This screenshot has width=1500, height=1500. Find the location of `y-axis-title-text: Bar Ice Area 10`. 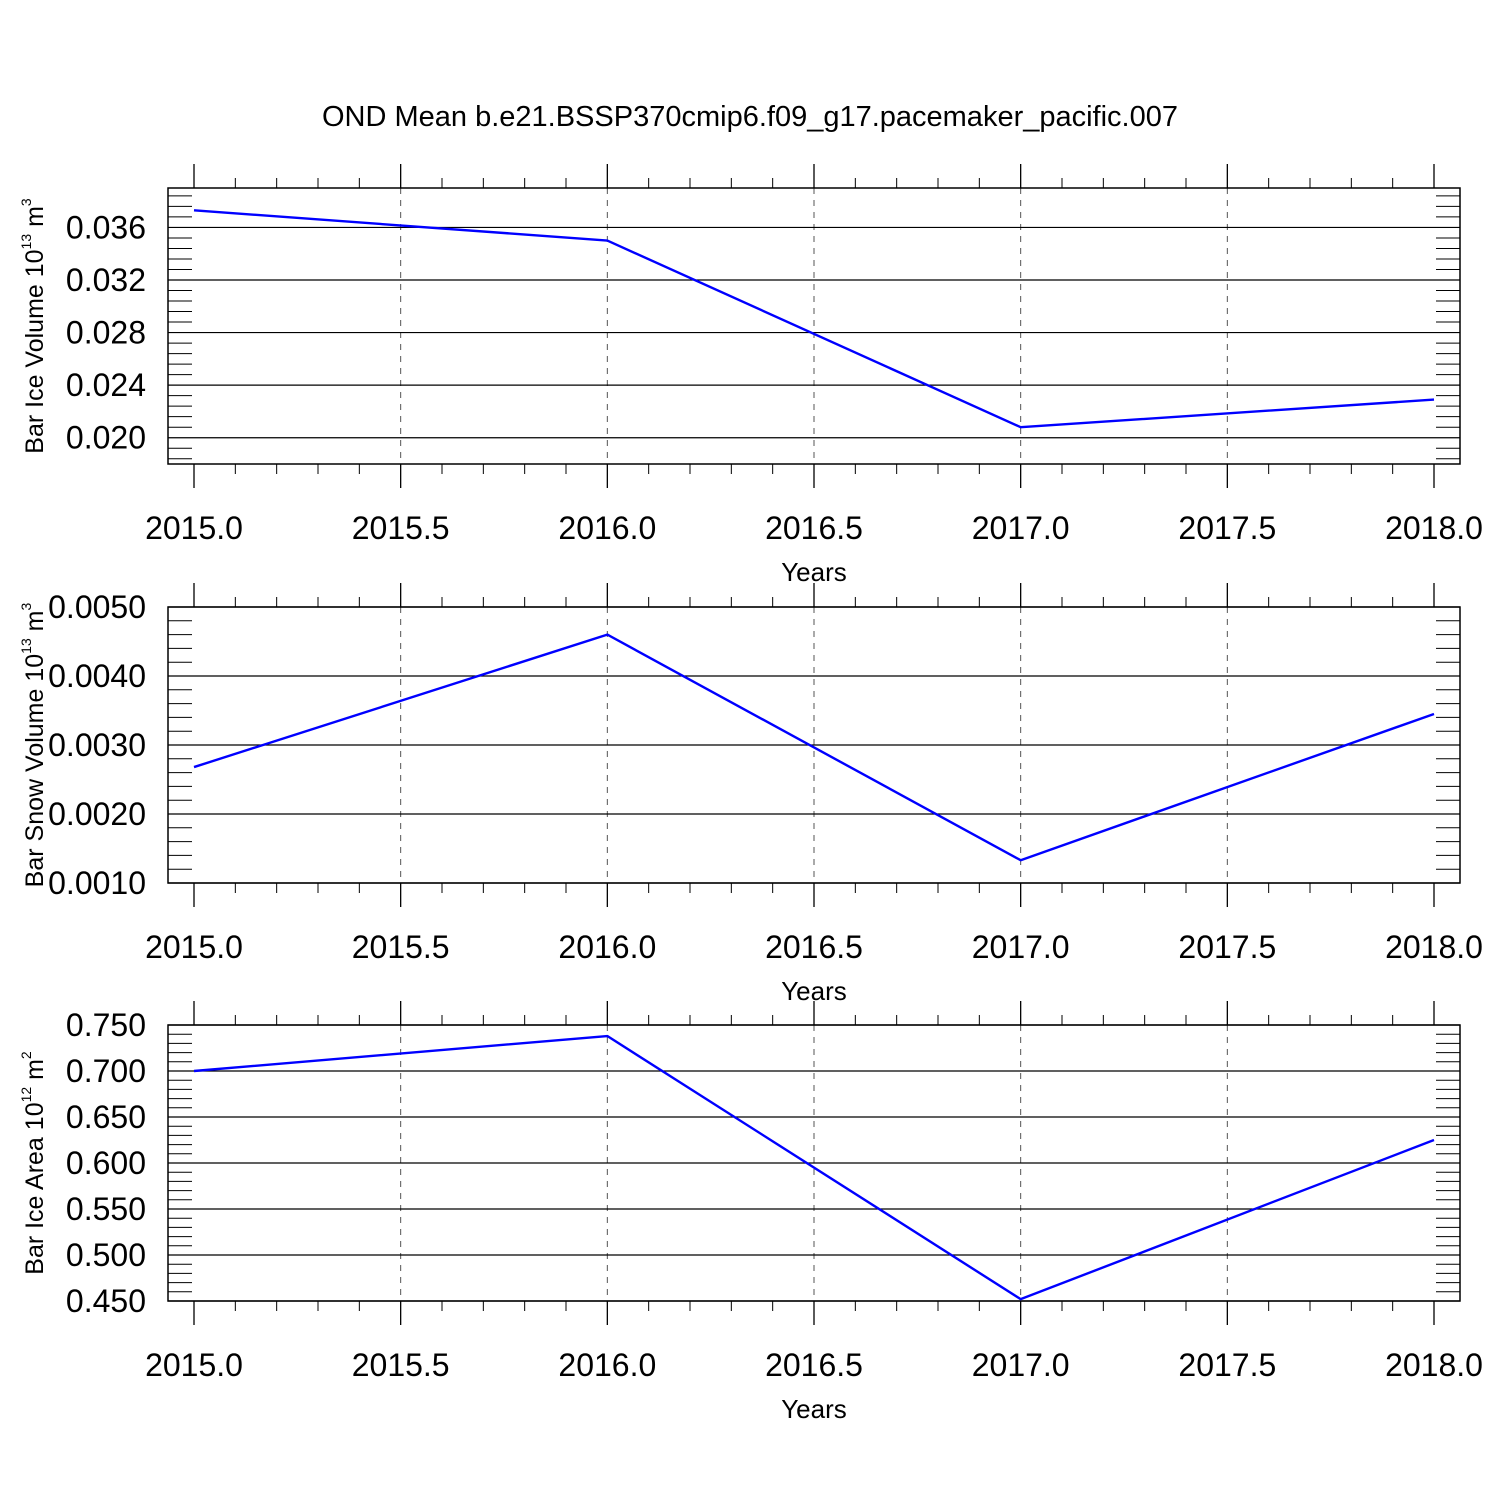

y-axis-title-text: Bar Ice Area 10 is located at coordinates (35, 1188).